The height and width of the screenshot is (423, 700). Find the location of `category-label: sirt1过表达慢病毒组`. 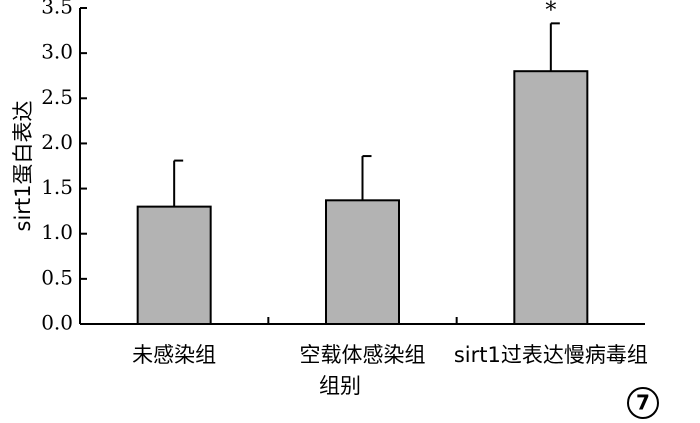

category-label: sirt1过表达慢病毒组 is located at coordinates (551, 355).